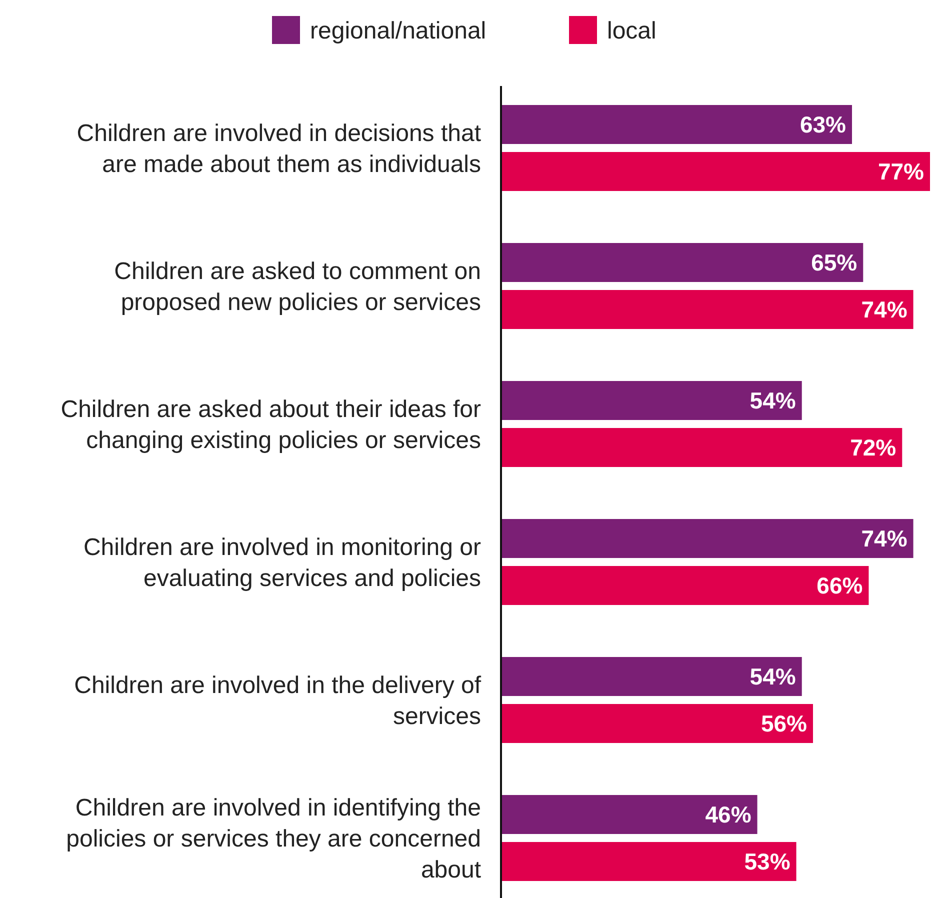 This screenshot has width=942, height=898. What do you see at coordinates (728, 815) in the screenshot?
I see `data-label: 46%` at bounding box center [728, 815].